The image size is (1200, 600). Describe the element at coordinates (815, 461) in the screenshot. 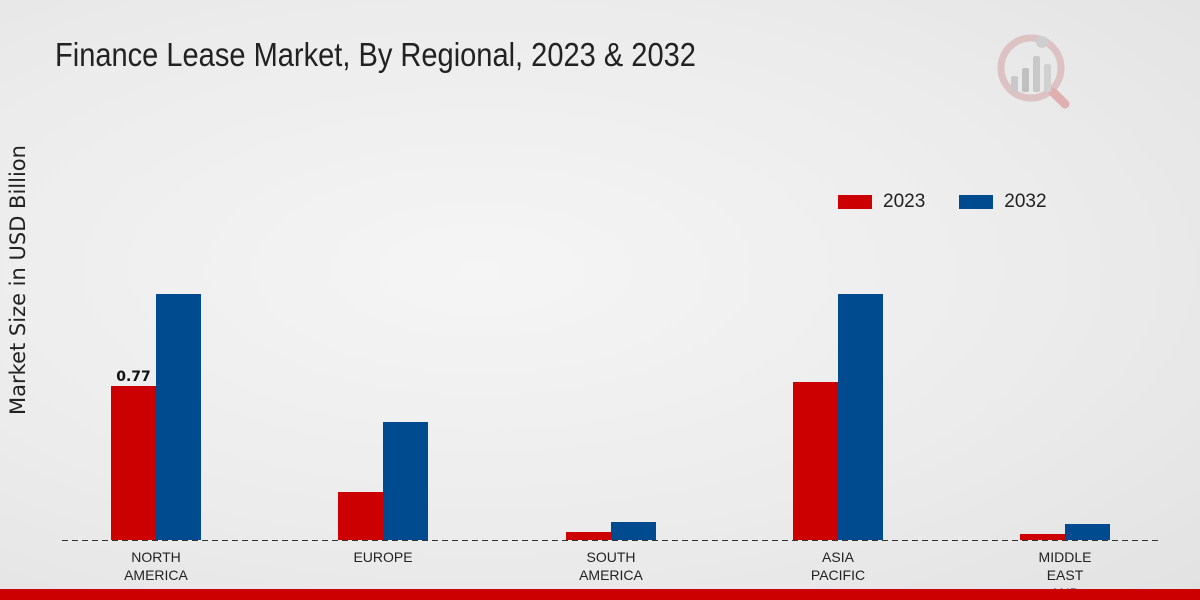

I see `bar-2023-asia-pacific` at that location.